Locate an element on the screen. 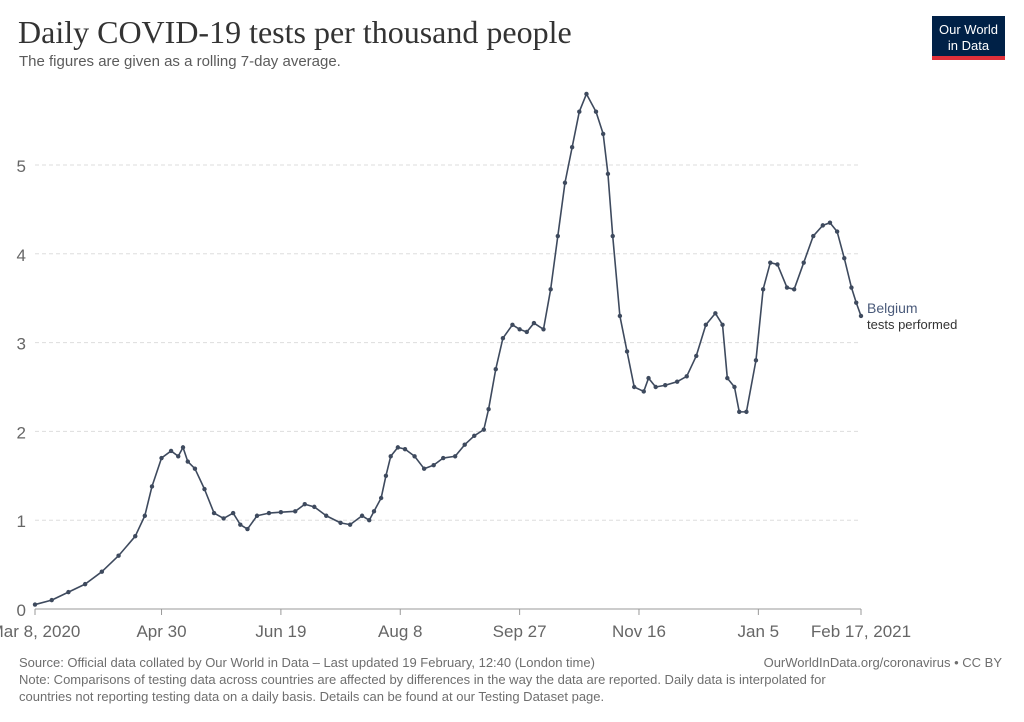  y-tick-label: 1 is located at coordinates (21, 521).